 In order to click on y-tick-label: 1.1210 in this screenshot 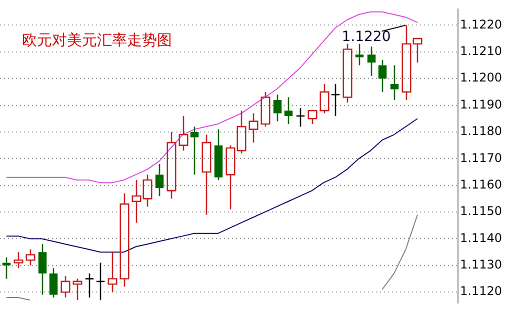, I will do `click(481, 51)`.